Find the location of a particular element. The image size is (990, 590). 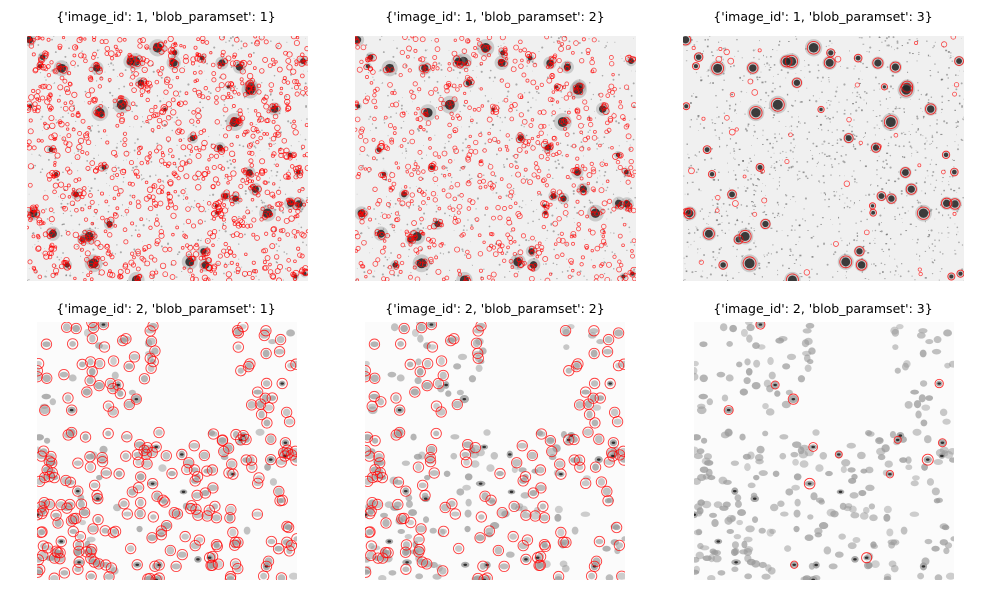

panel-title-2-2: {'image_id': 2, 'blob_paramset': 2} is located at coordinates (495, 308).